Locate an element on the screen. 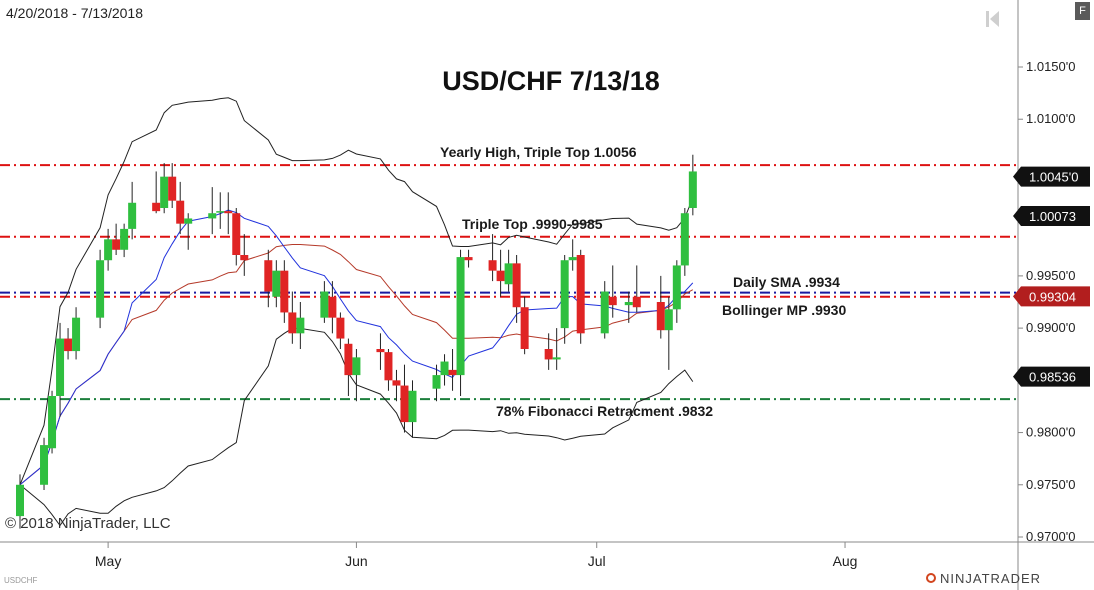 The width and height of the screenshot is (1094, 590). x-tick-label: Jul is located at coordinates (597, 561).